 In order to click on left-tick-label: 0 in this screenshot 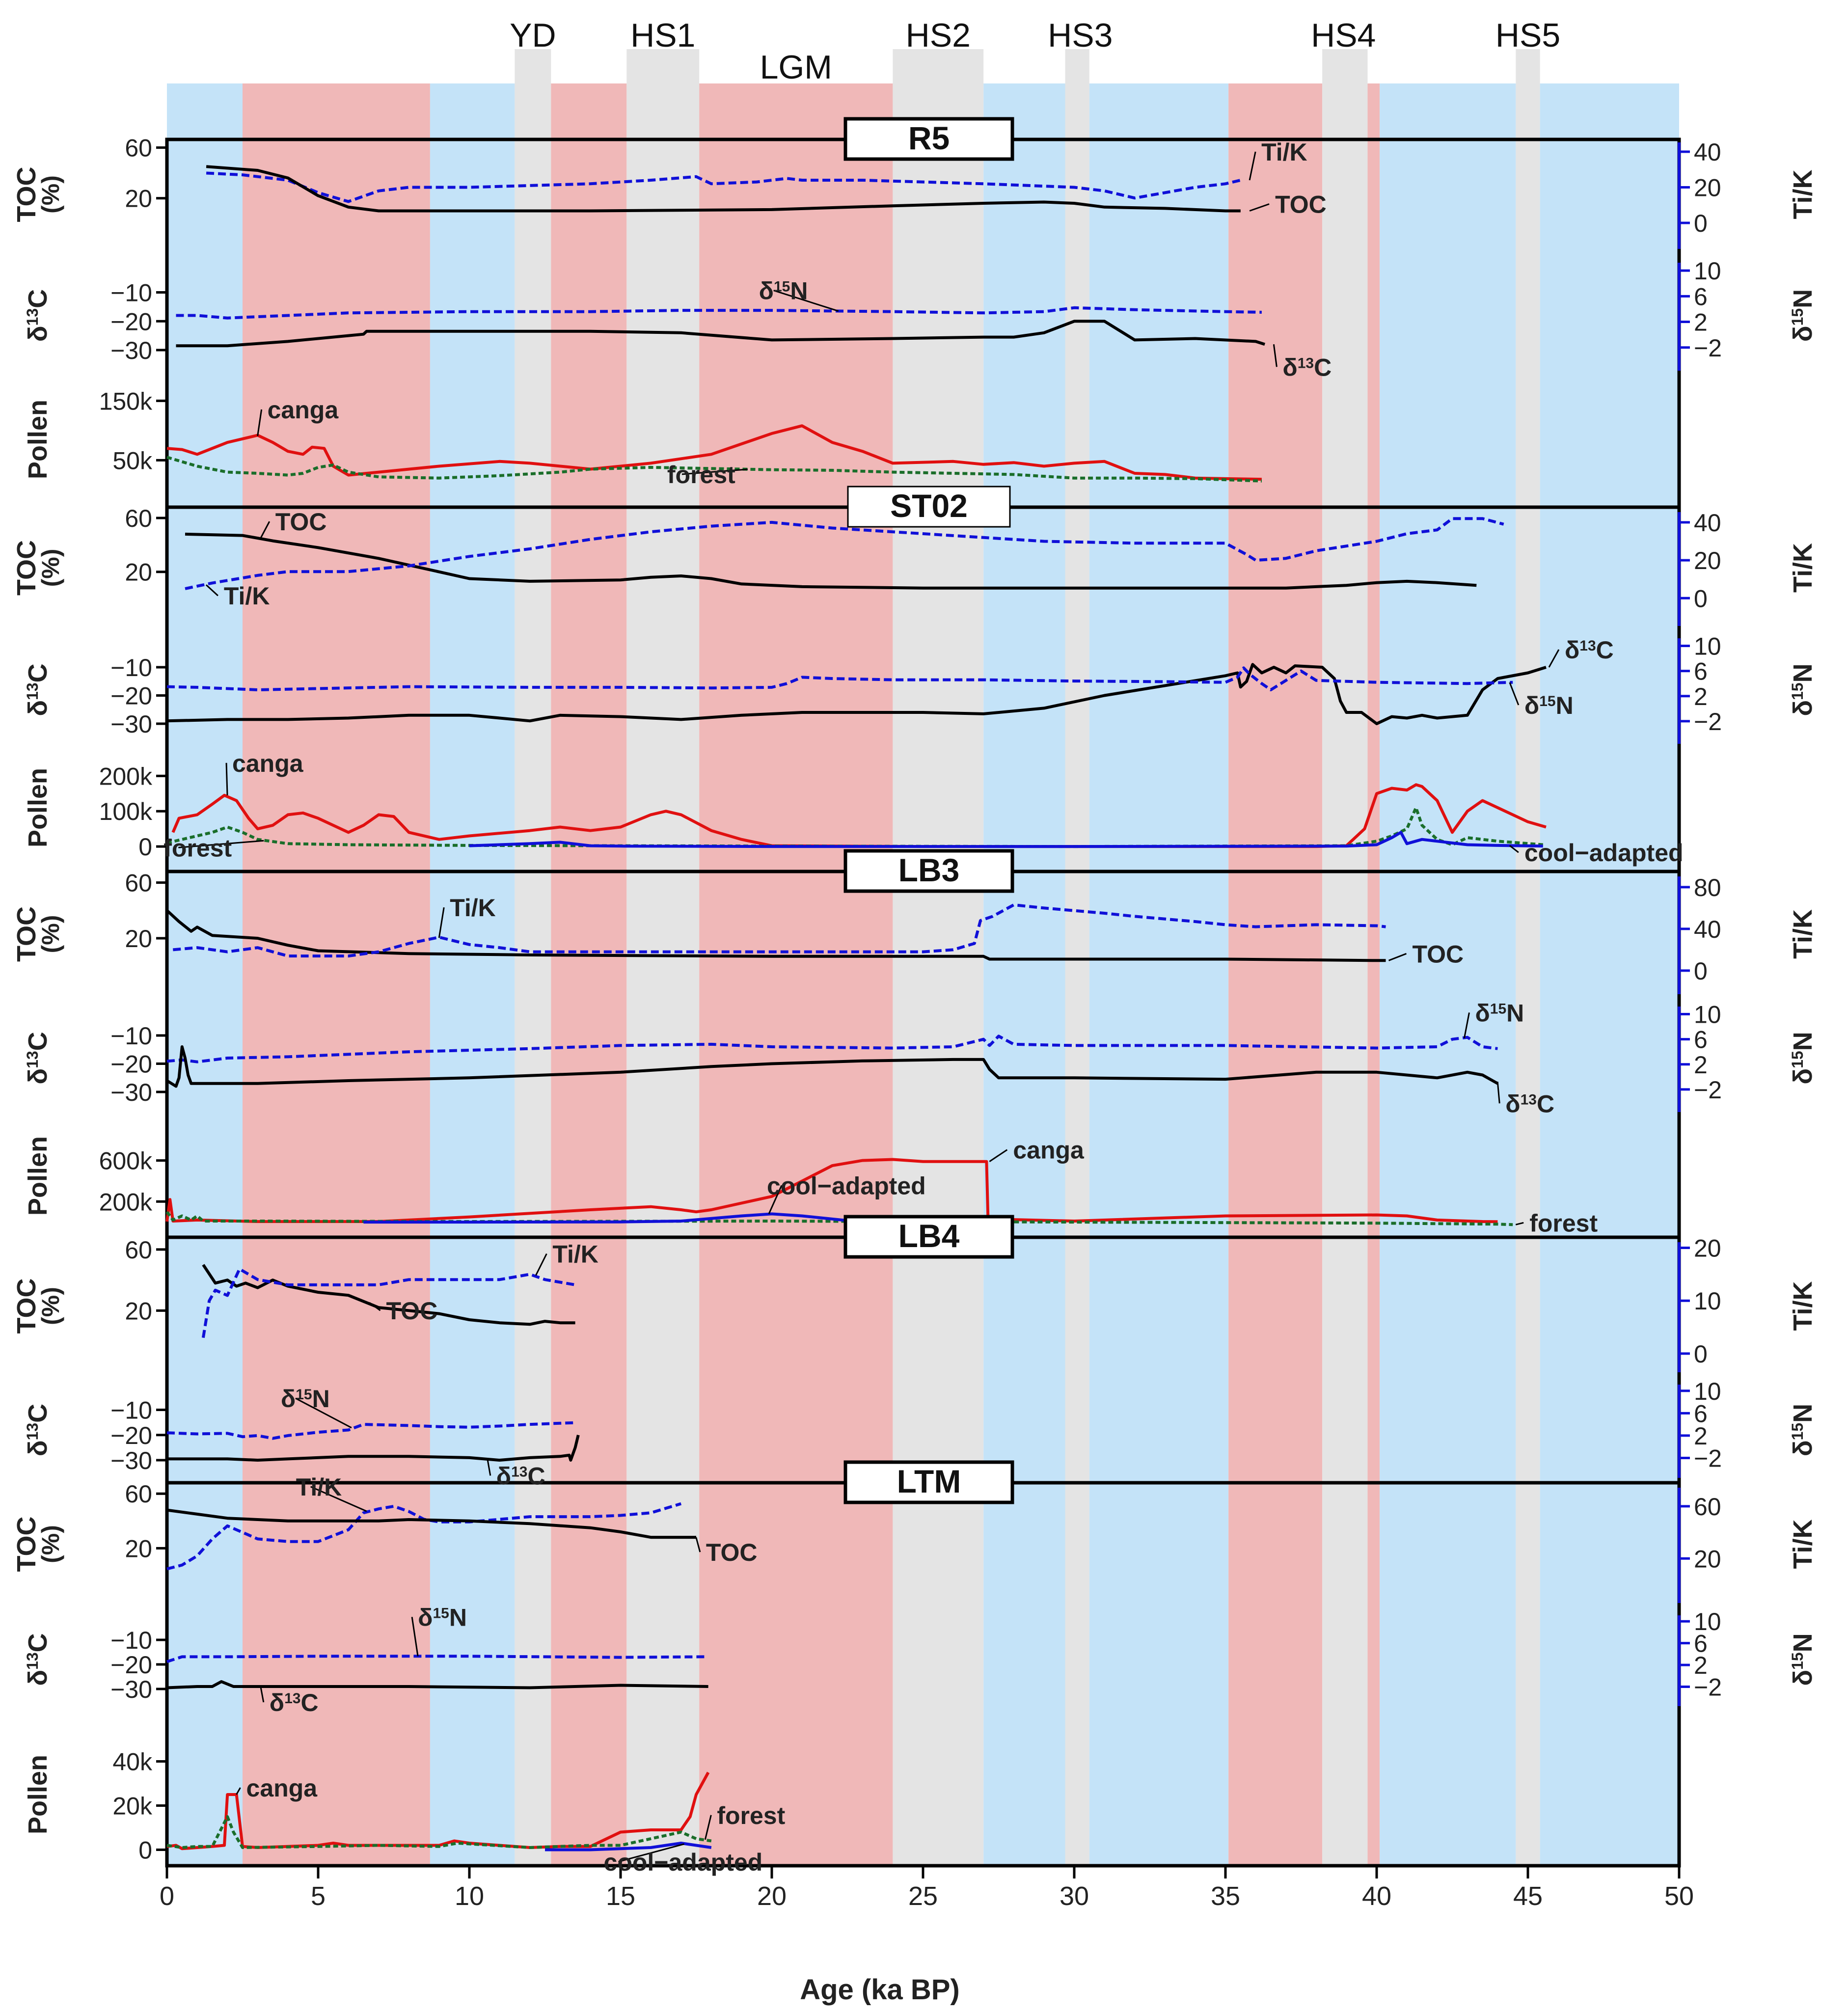, I will do `click(145, 1850)`.